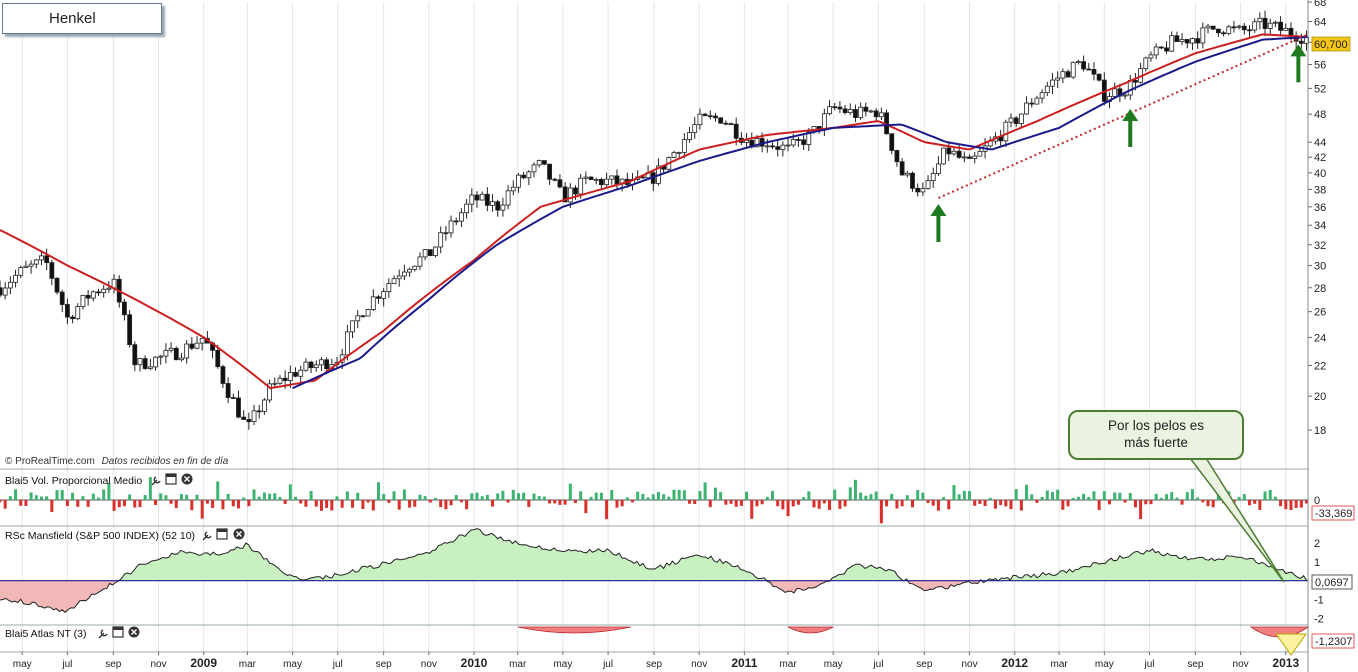 The width and height of the screenshot is (1358, 672). What do you see at coordinates (1060, 664) in the screenshot?
I see `x-tick-label: mar` at bounding box center [1060, 664].